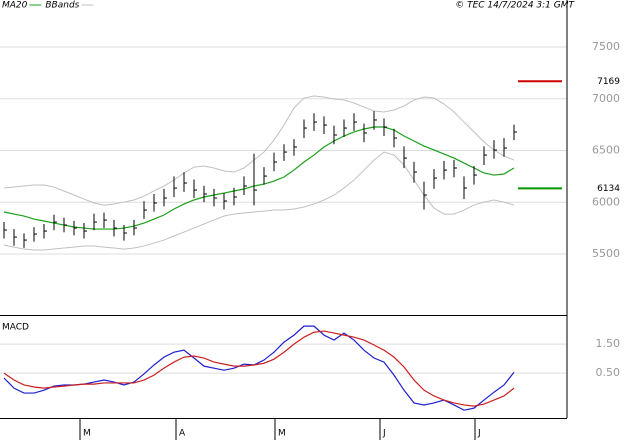 The width and height of the screenshot is (627, 440). Describe the element at coordinates (608, 372) in the screenshot. I see `y-tick-label: 0.50` at that location.